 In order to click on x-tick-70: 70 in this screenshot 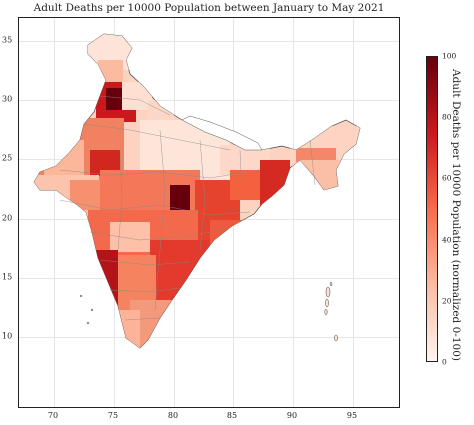, I will do `click(53, 415)`.